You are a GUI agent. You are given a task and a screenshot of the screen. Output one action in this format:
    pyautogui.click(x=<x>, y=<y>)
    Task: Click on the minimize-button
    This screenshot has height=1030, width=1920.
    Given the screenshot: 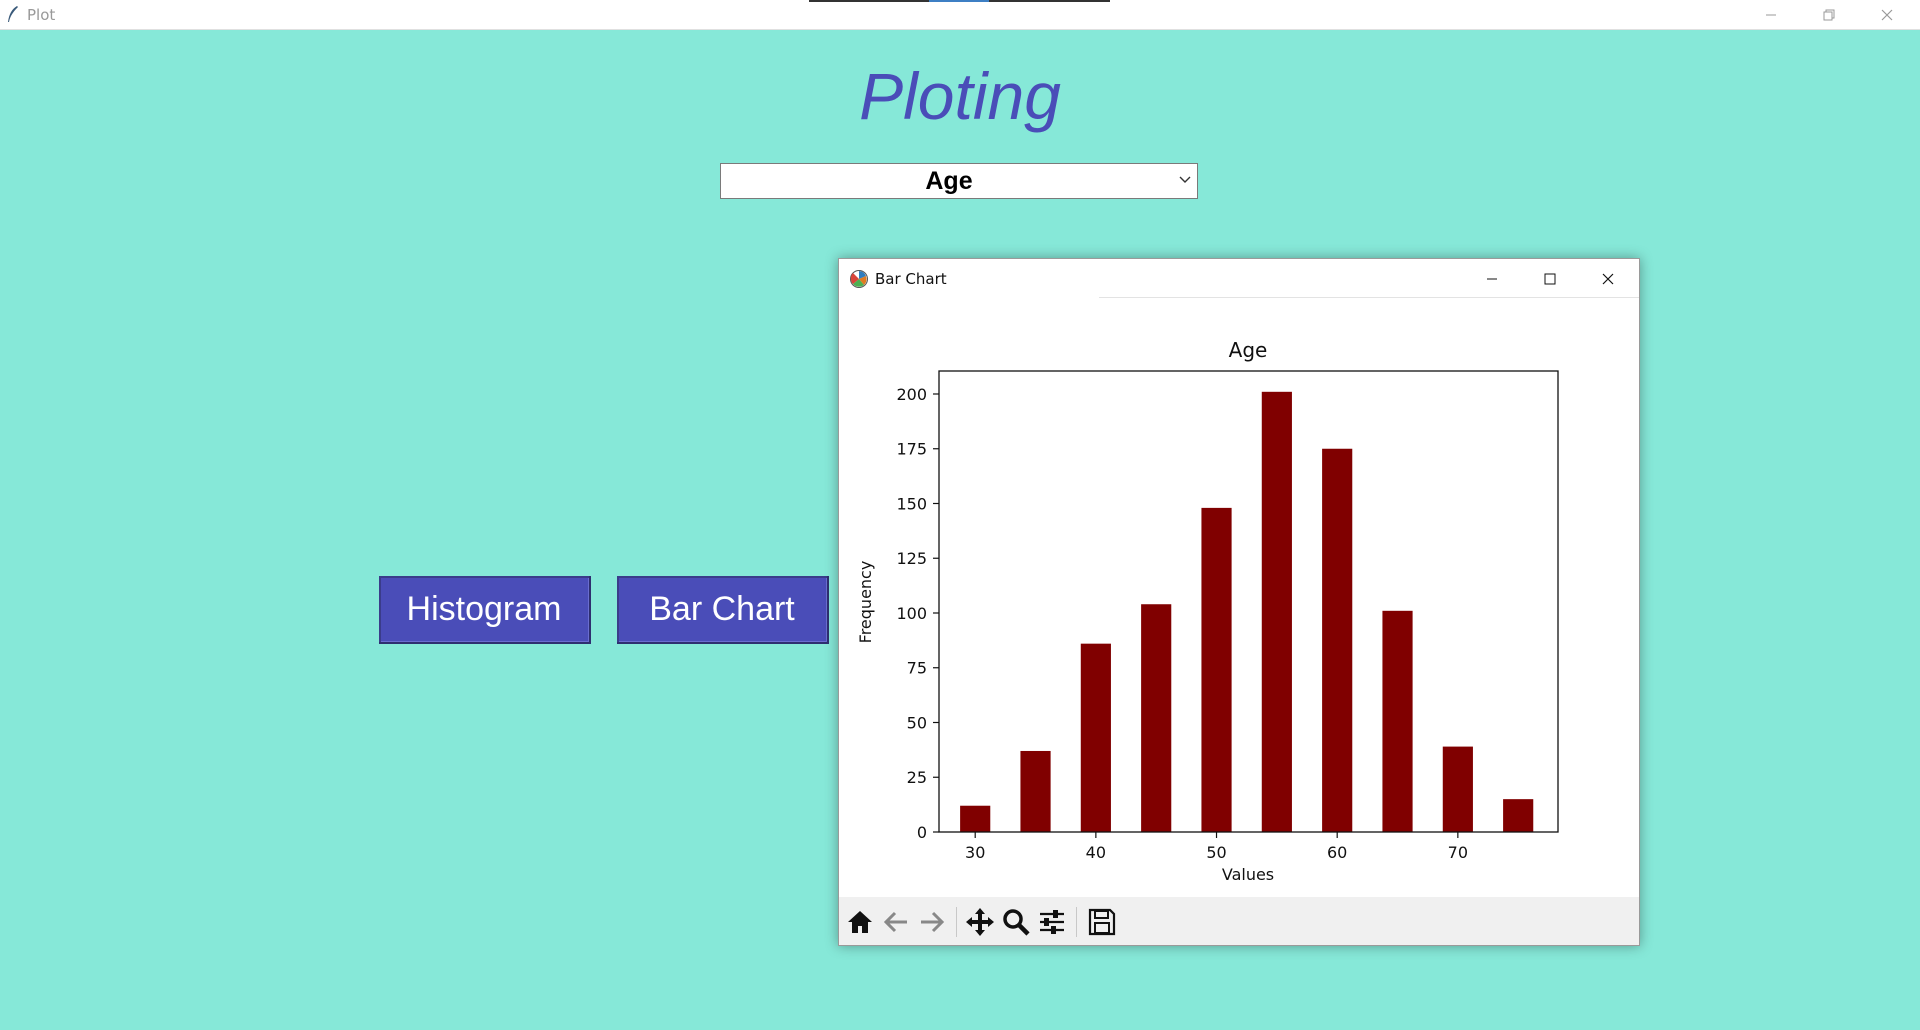 What is the action you would take?
    pyautogui.click(x=1771, y=14)
    